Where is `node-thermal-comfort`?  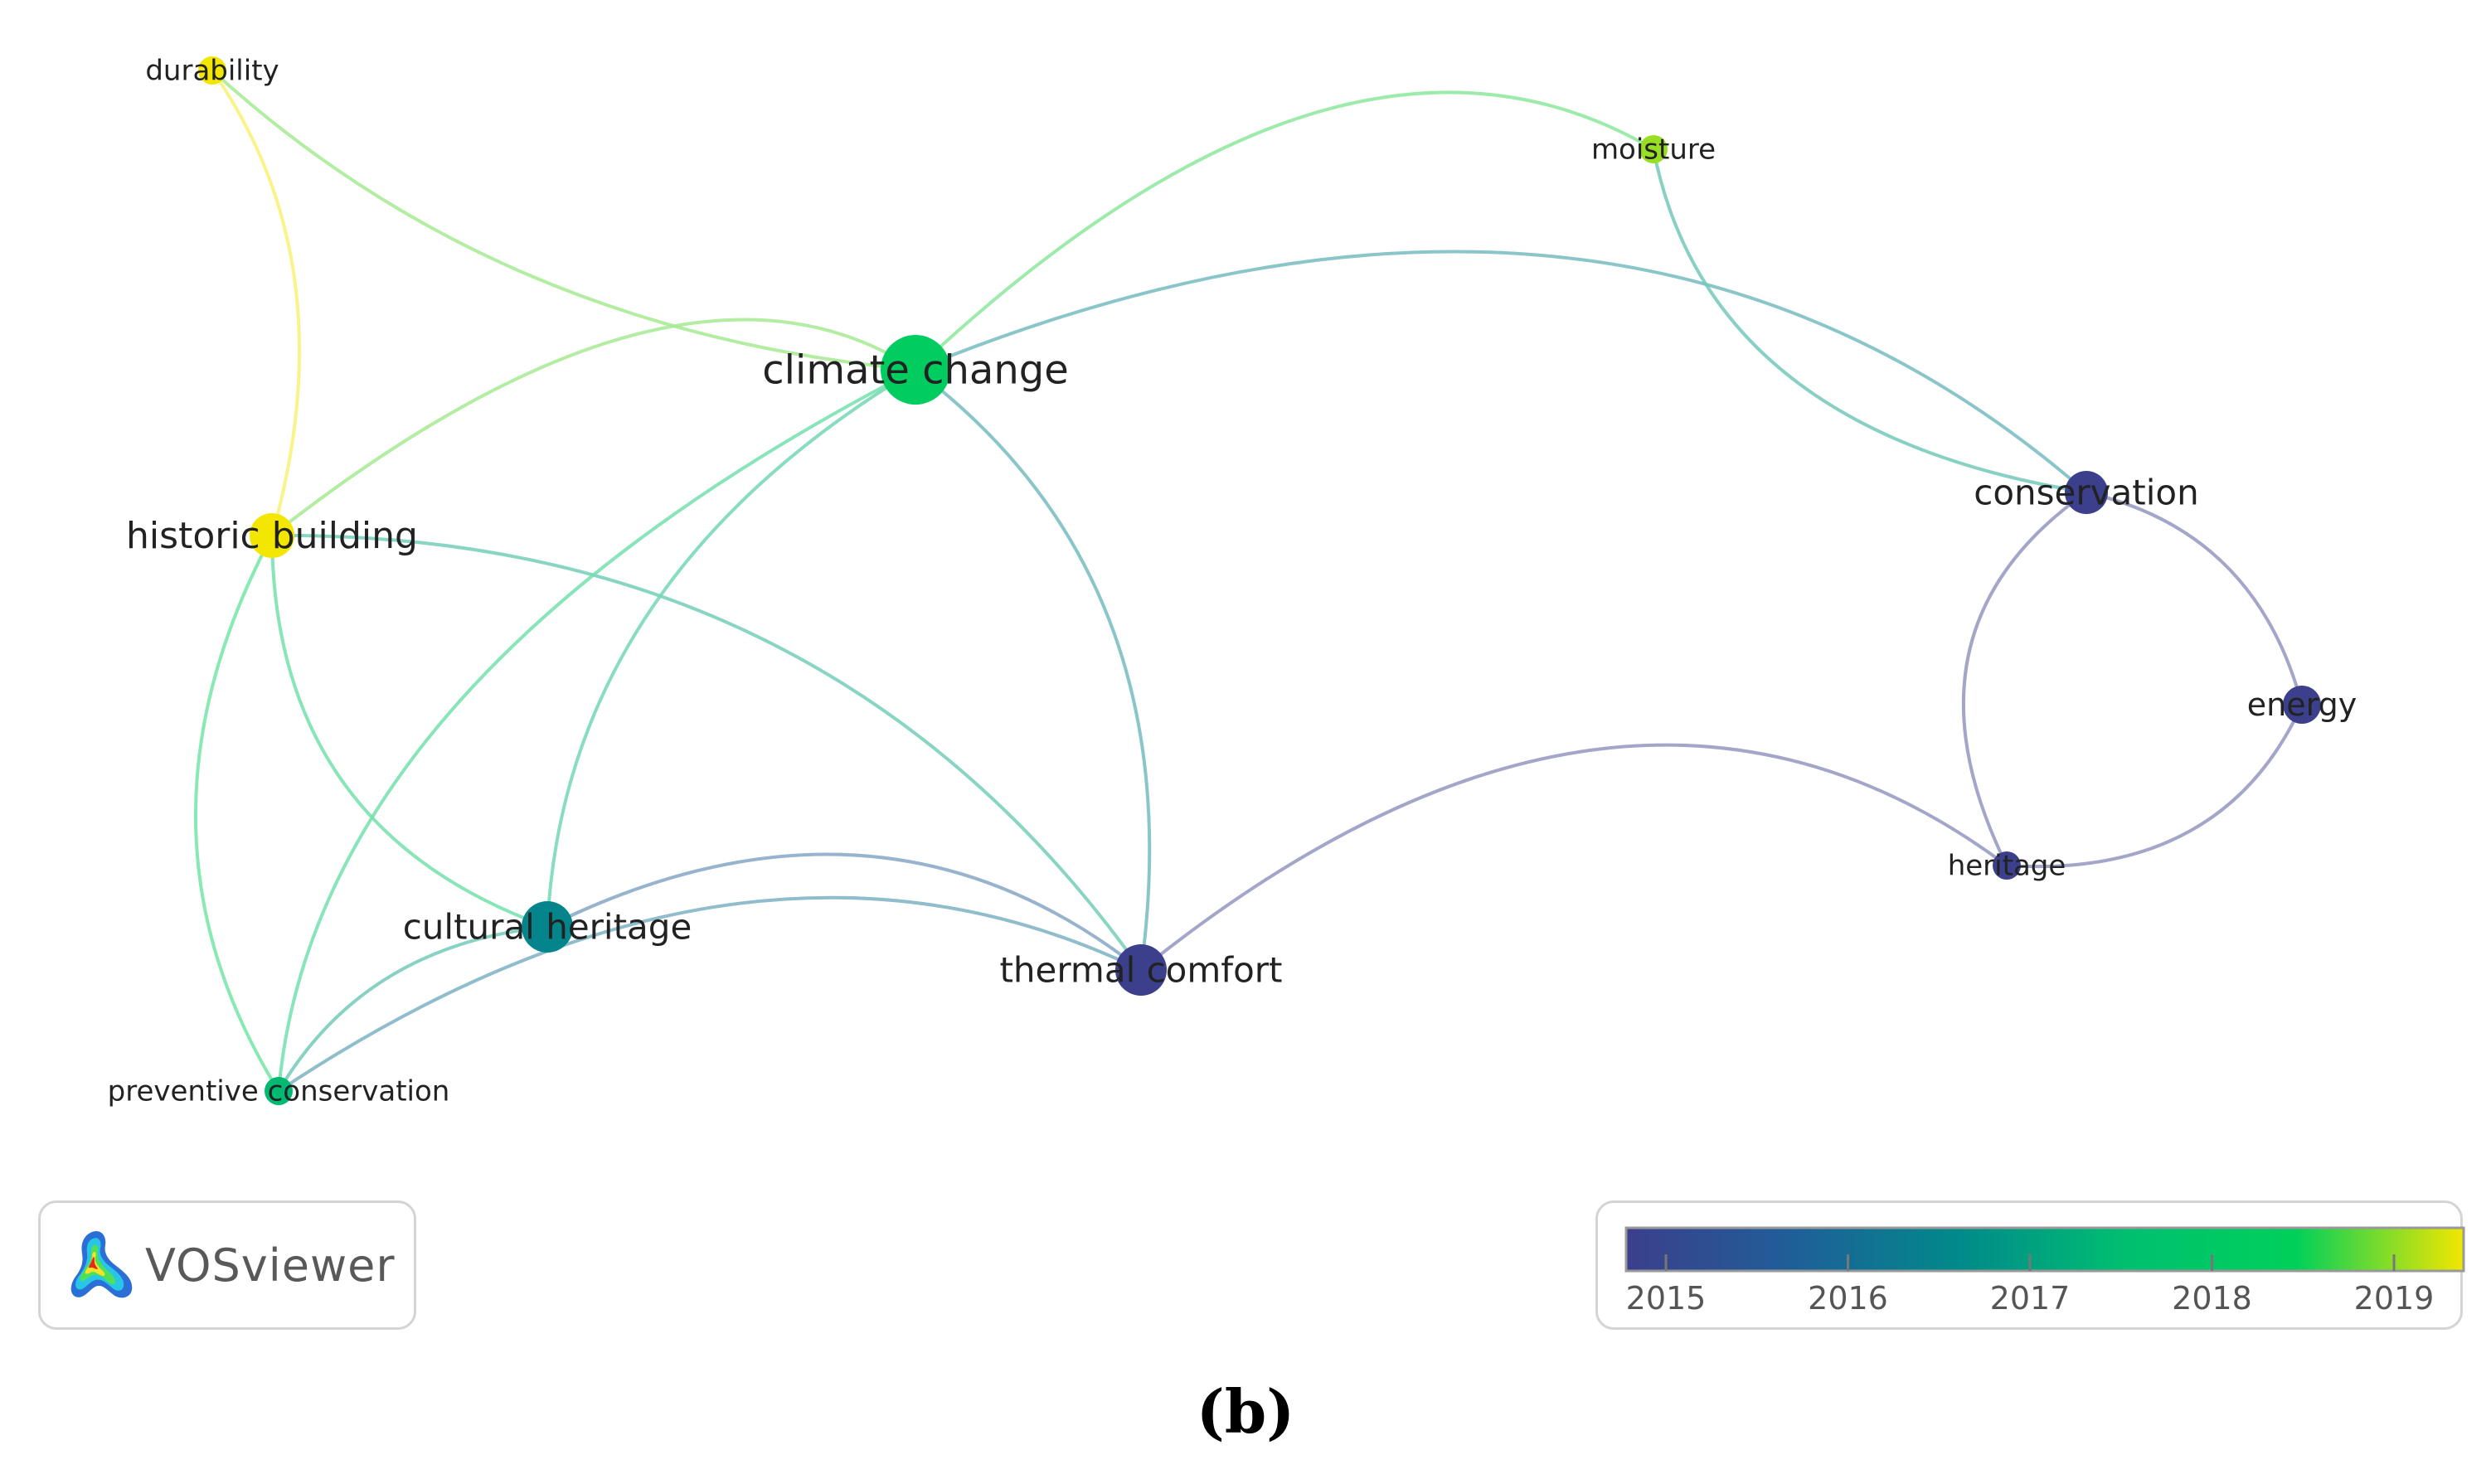
node-thermal-comfort is located at coordinates (1141, 970).